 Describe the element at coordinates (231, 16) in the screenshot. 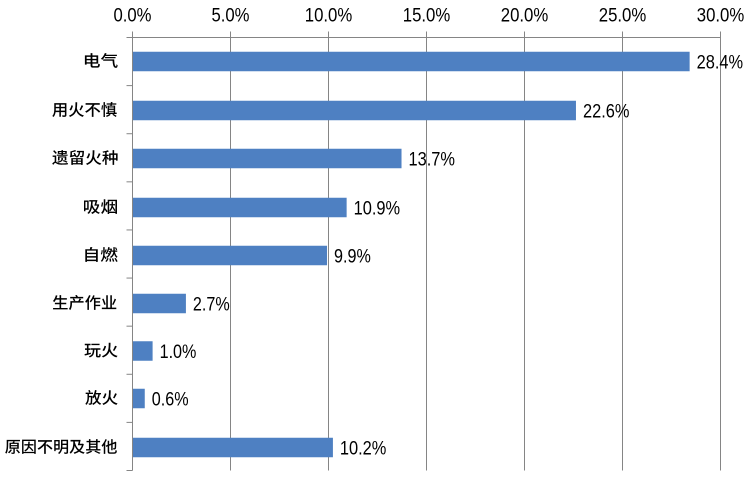

I see `svg-text: 5.0%` at that location.